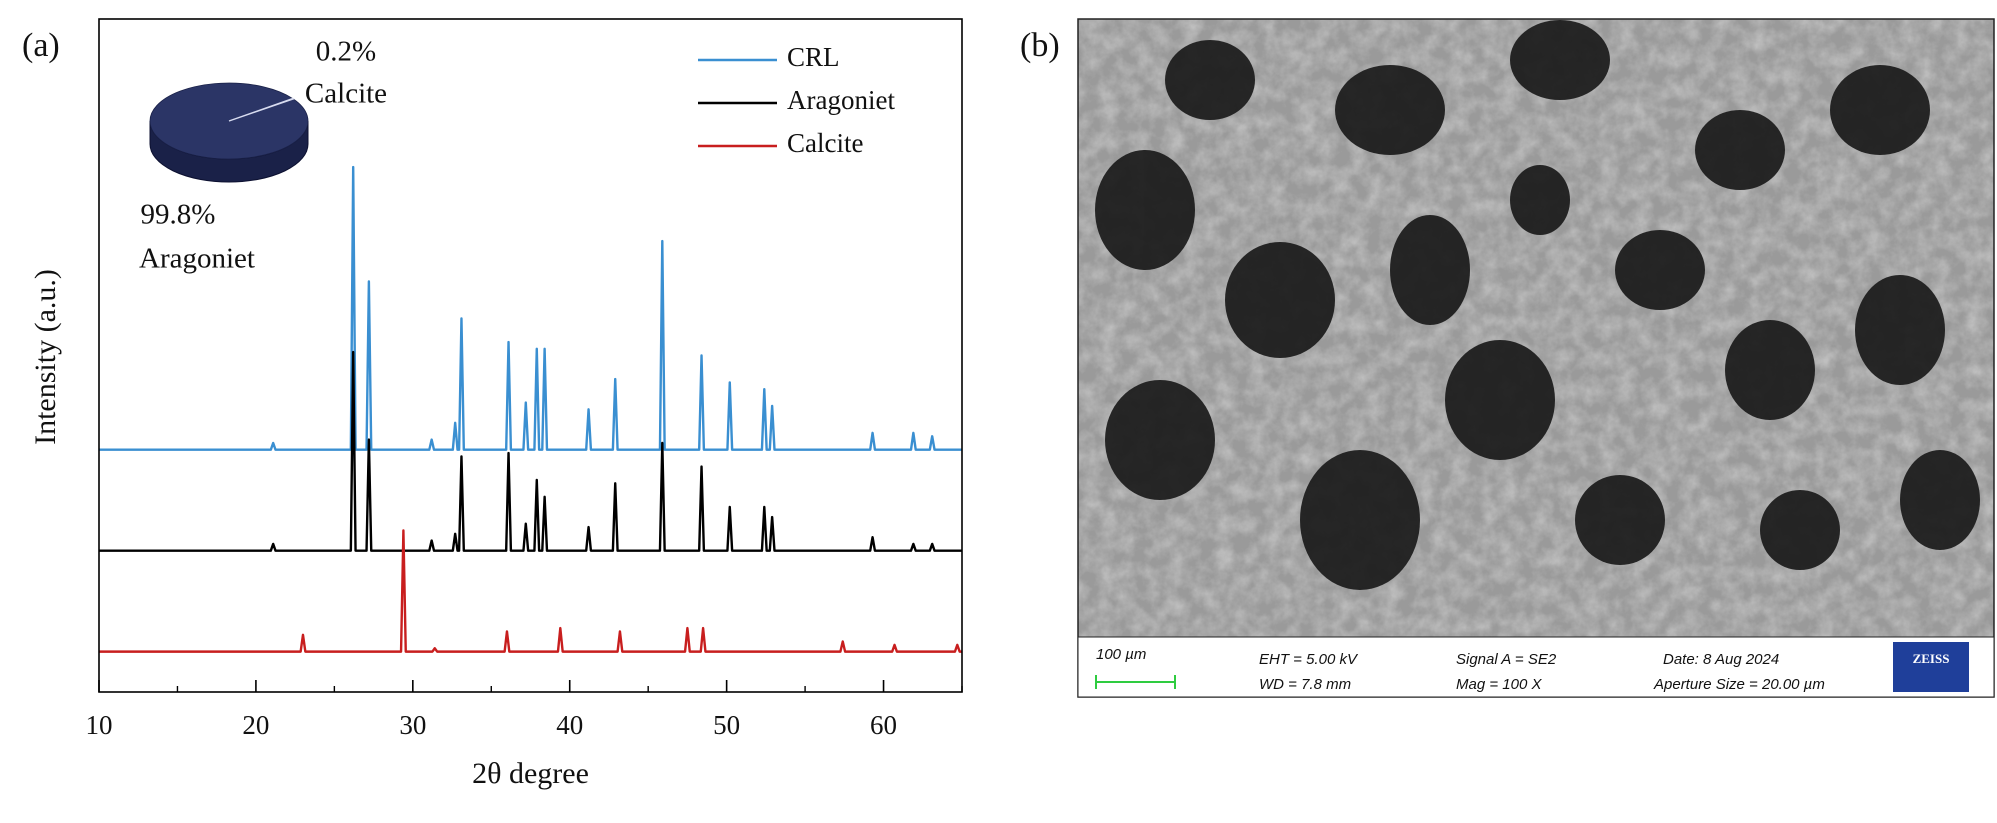  I want to click on sem-info: EHT = 5.00 kV, so click(1309, 659).